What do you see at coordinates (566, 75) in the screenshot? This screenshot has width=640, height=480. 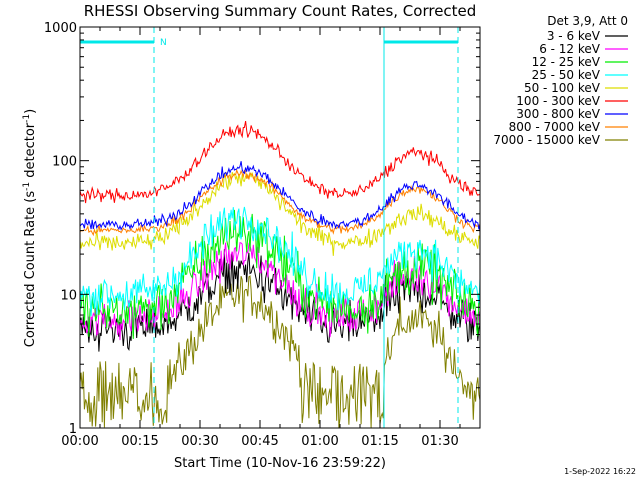 I see `legend-label: 25 - 50 keV` at bounding box center [566, 75].